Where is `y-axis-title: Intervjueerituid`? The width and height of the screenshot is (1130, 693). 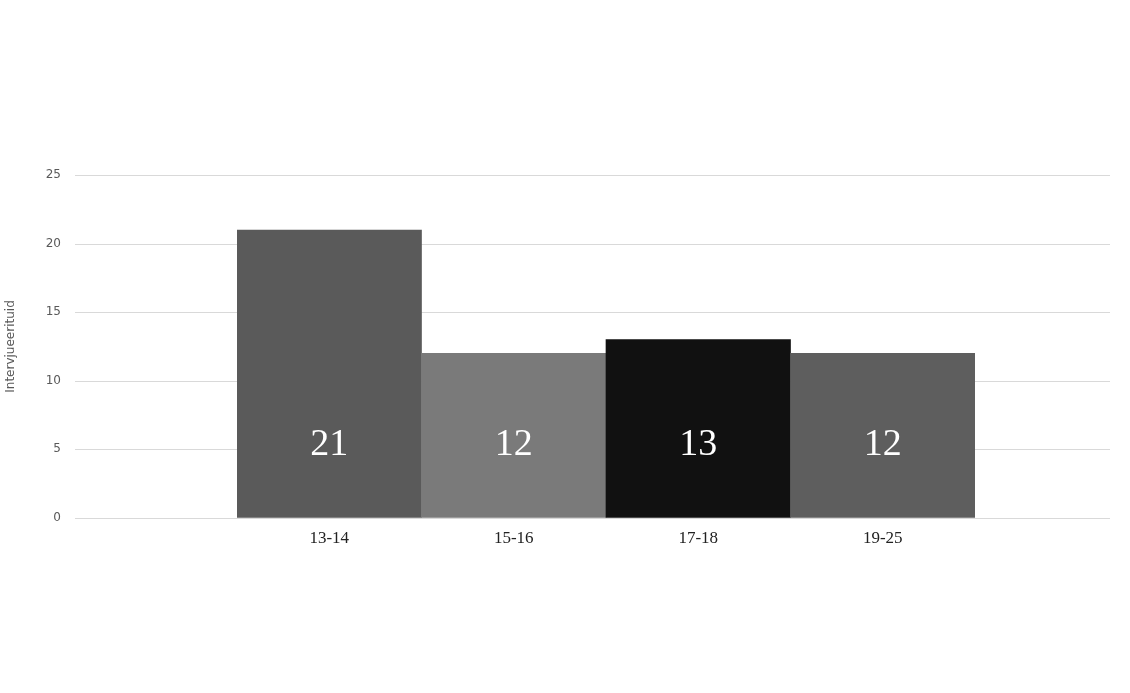
y-axis-title: Intervjueerituid is located at coordinates (10, 346).